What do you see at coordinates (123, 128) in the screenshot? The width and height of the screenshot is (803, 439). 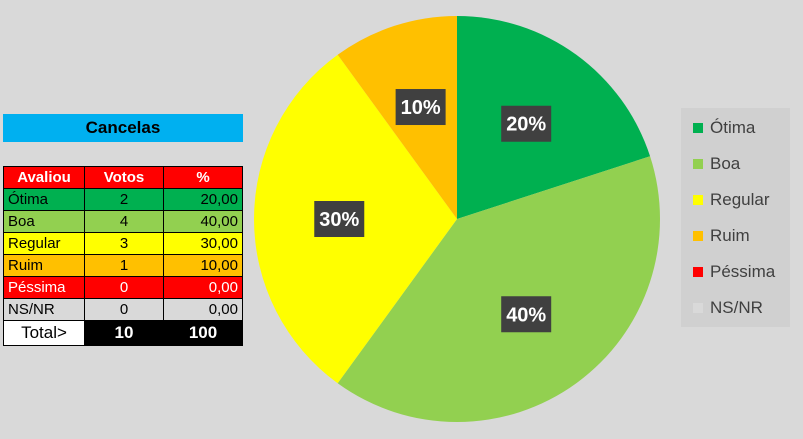 I see `table-title: Cancelas` at bounding box center [123, 128].